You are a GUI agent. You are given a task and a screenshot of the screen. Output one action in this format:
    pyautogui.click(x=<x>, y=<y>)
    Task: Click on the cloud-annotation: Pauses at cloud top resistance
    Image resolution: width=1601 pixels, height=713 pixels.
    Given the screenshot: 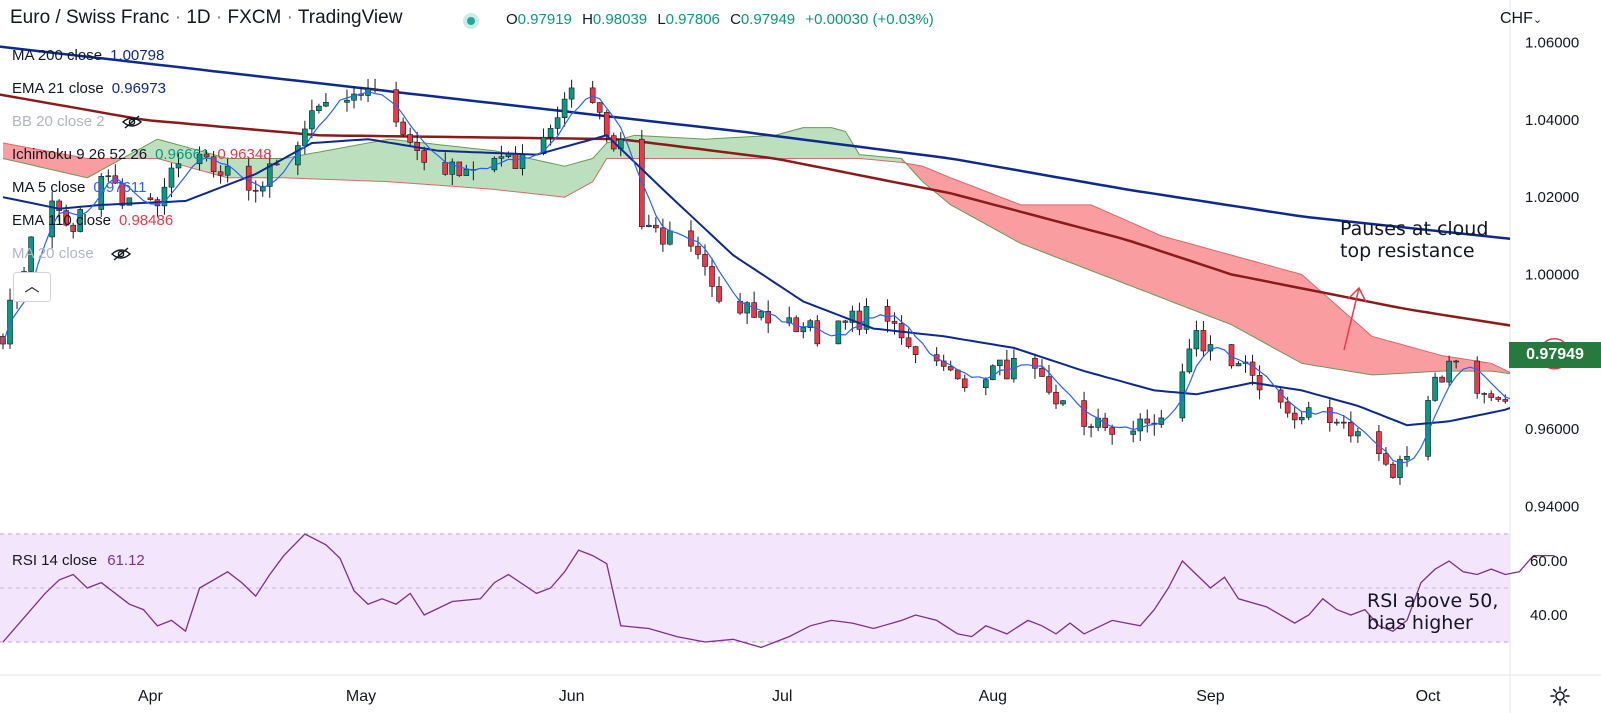 What is the action you would take?
    pyautogui.click(x=1414, y=240)
    